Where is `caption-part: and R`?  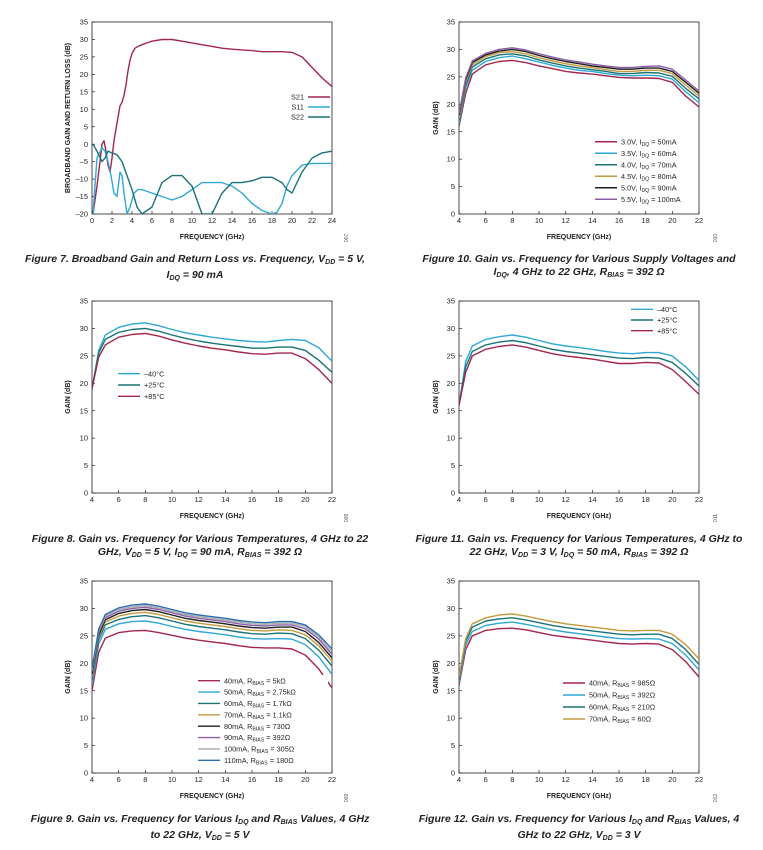
caption-part: and R is located at coordinates (264, 819).